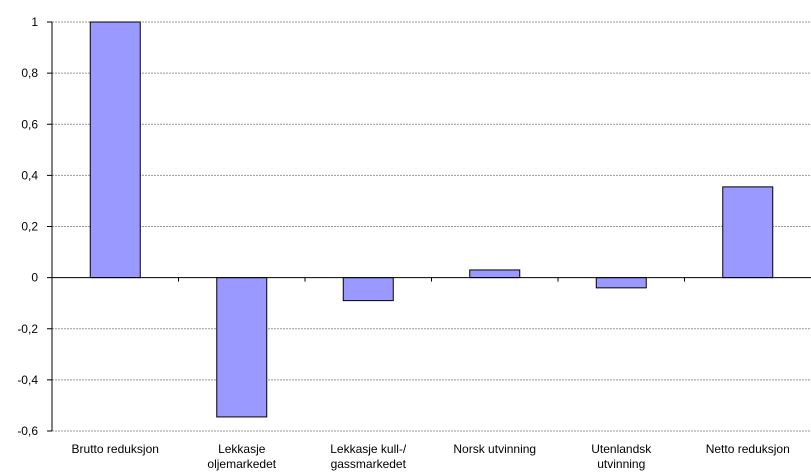 This screenshot has height=475, width=811. I want to click on y-tick-label: 1, so click(34, 22).